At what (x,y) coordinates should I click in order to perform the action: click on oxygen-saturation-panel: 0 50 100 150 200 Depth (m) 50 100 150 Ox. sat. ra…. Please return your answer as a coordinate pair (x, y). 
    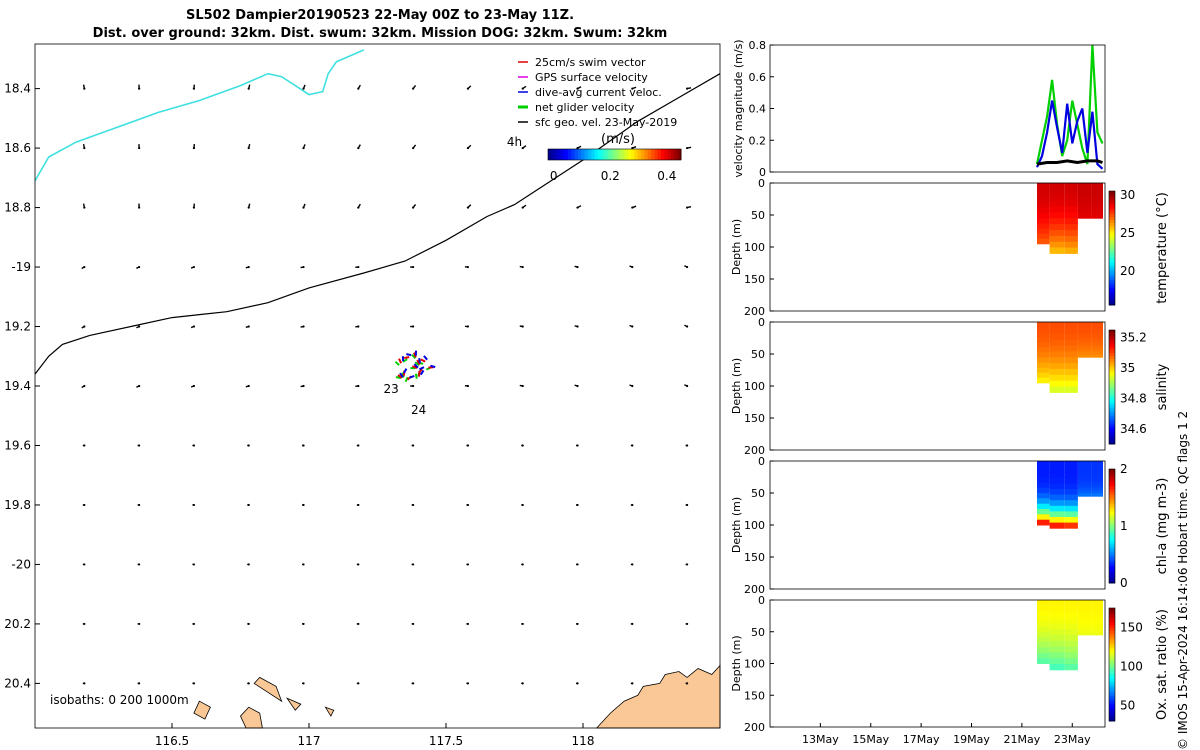
    Looking at the image, I should click on (950, 670).